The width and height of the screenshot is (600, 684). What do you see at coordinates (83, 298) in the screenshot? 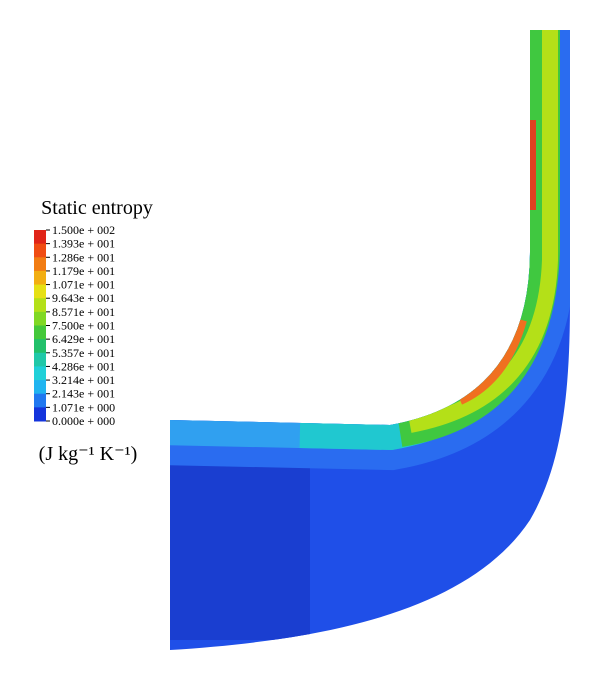
I see `legend-label: 9.643e + 001` at bounding box center [83, 298].